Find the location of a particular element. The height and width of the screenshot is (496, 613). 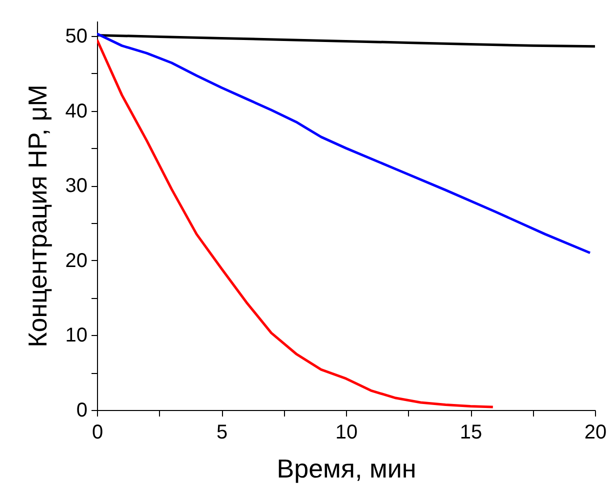

y-tick-label: 50 is located at coordinates (76, 36).